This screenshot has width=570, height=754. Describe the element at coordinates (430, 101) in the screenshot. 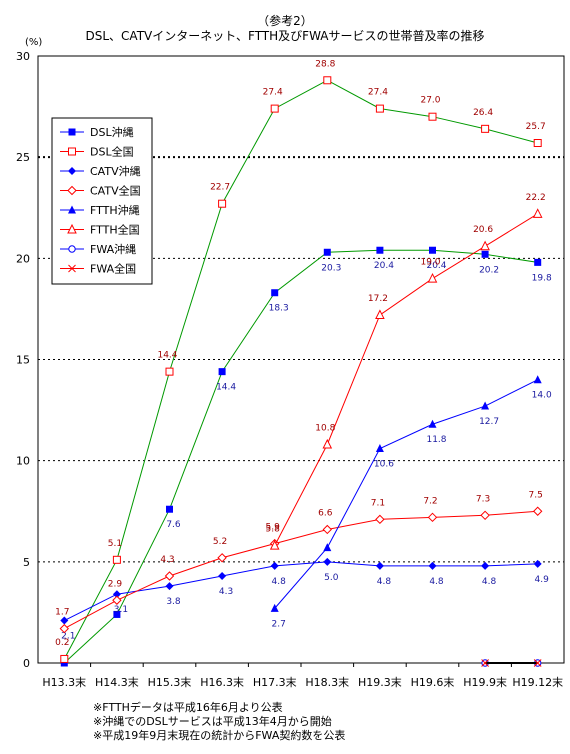

I see `data-label: 27.0` at that location.